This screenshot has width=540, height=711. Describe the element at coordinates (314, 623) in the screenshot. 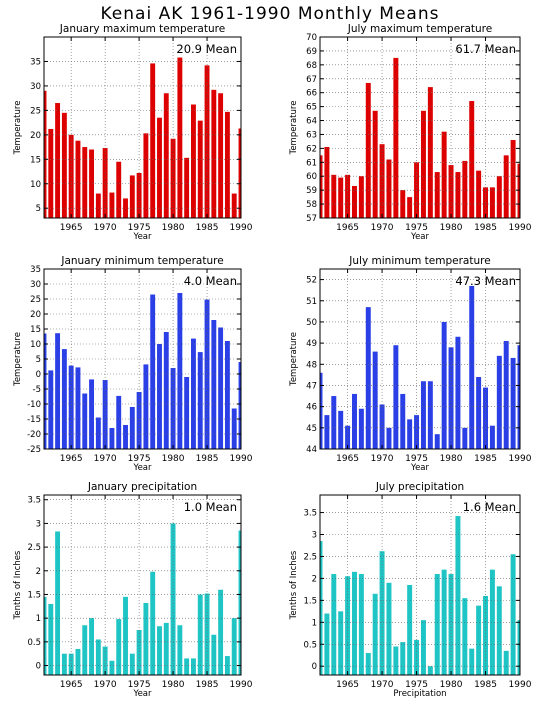

I see `jul-precip-ytick-label: 1` at that location.